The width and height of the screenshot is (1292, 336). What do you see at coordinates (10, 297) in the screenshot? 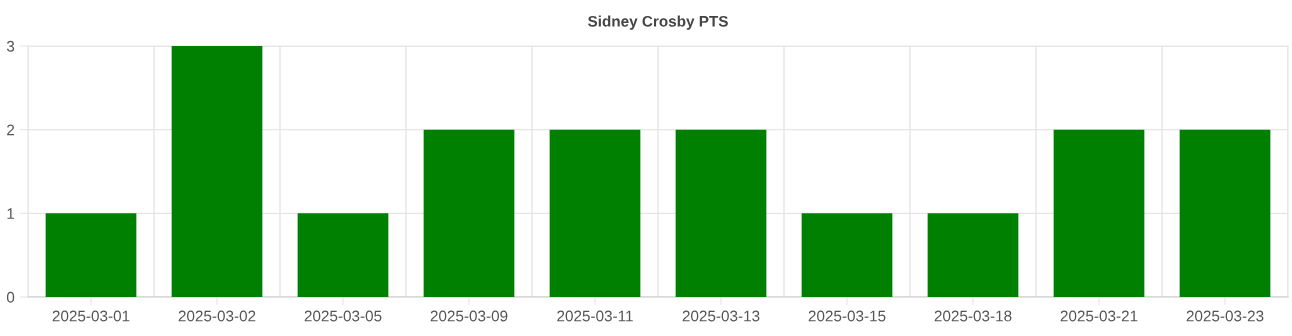
I see `y-tick-label: 0` at bounding box center [10, 297].